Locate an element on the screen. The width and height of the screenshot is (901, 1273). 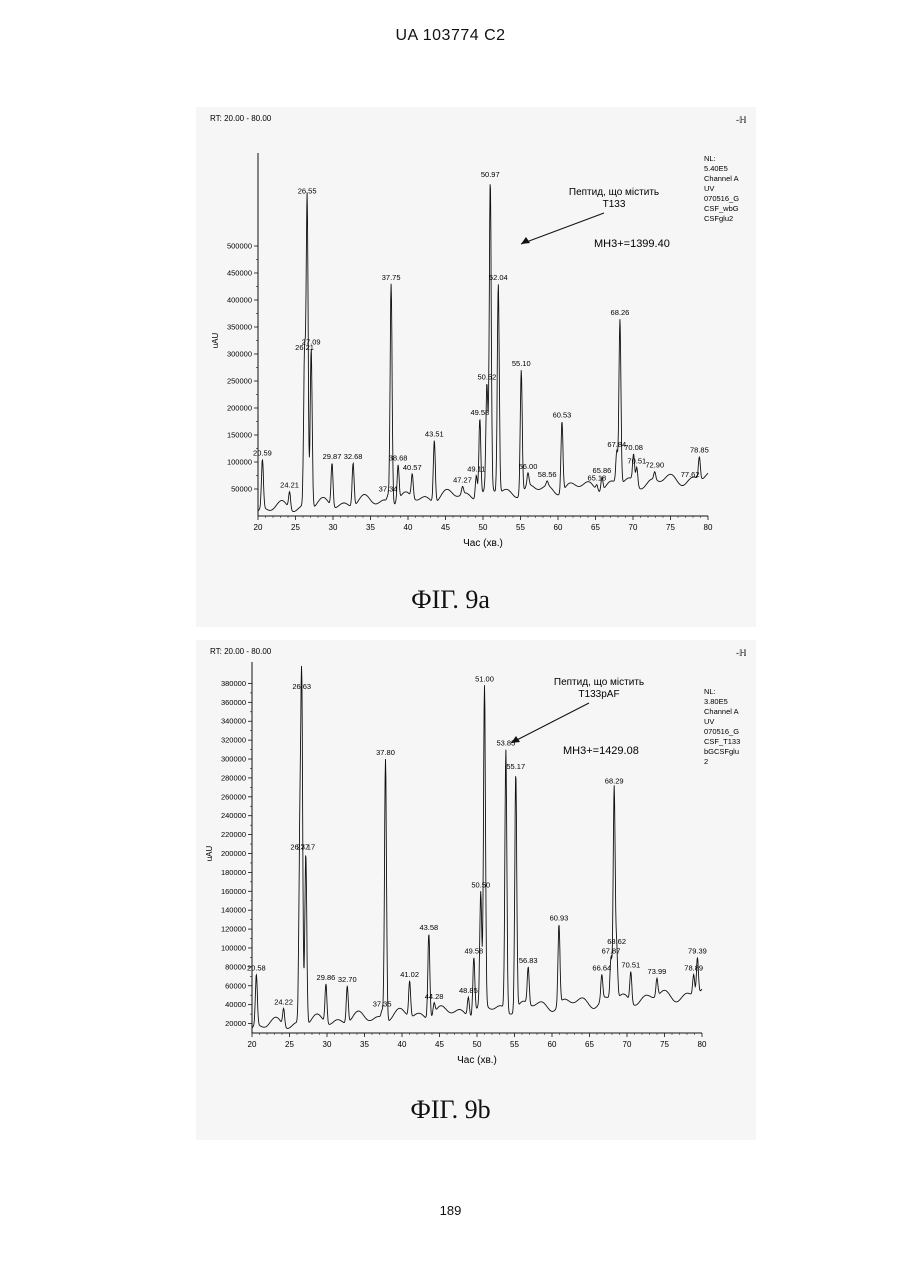
annotation-text: T133pAF is located at coordinates (598, 694).